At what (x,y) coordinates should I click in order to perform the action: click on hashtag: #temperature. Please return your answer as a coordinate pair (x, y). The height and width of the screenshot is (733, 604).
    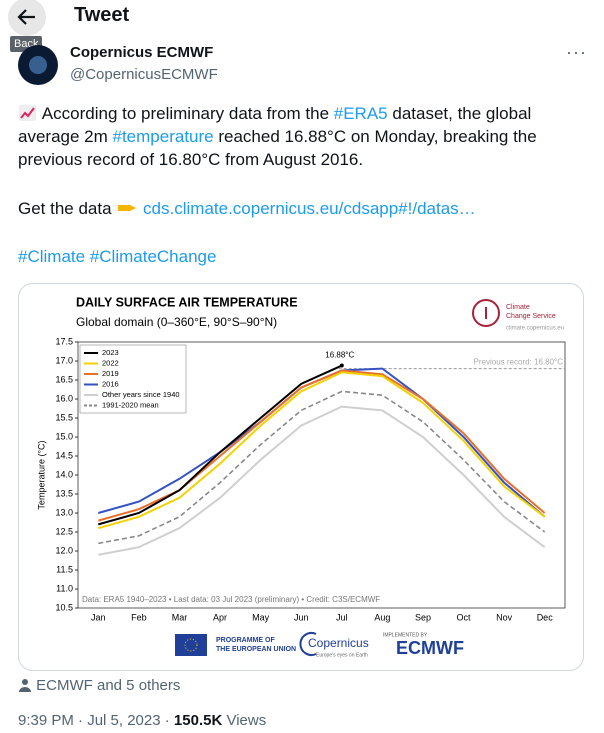
    Looking at the image, I should click on (163, 136).